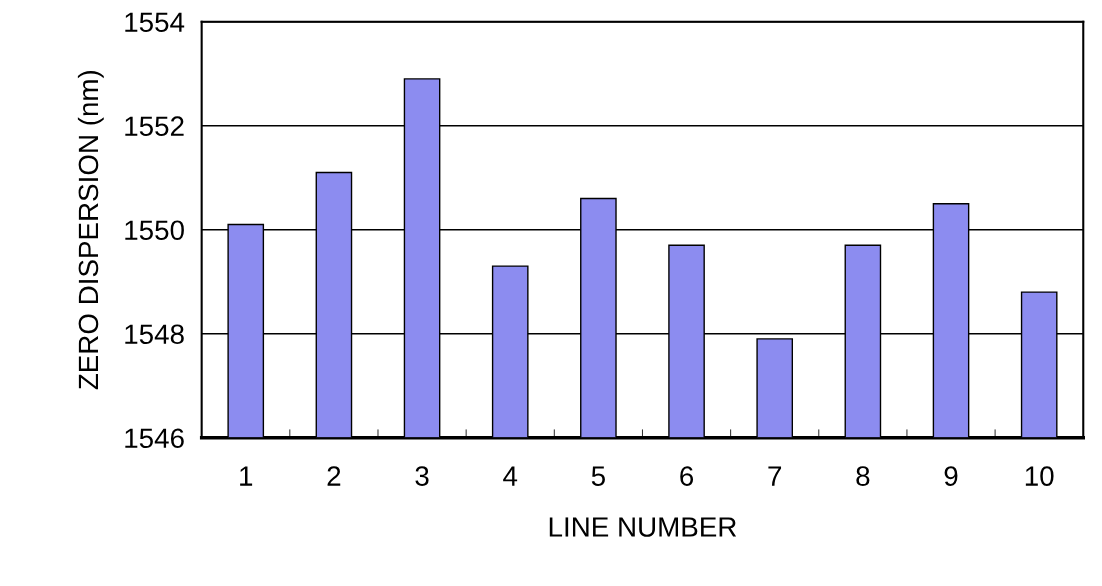 This screenshot has height=586, width=1102. I want to click on x-tick-label: 5, so click(598, 476).